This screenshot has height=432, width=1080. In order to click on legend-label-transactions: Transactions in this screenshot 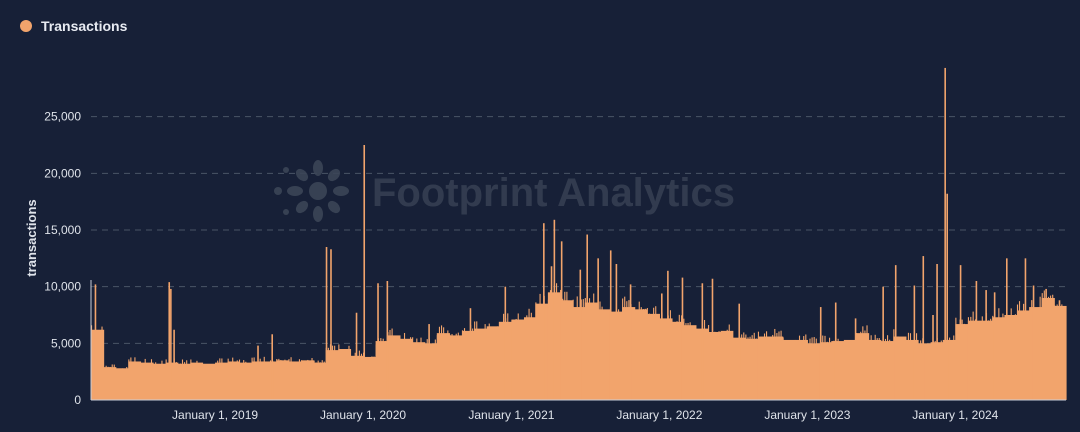, I will do `click(84, 26)`.